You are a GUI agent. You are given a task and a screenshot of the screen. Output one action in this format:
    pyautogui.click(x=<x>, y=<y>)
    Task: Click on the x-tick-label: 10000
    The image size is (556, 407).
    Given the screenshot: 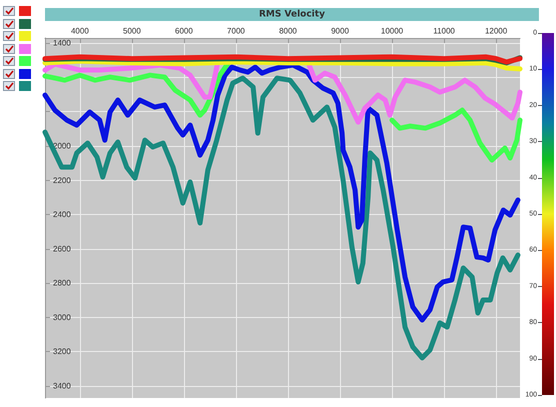 What is the action you would take?
    pyautogui.click(x=392, y=31)
    